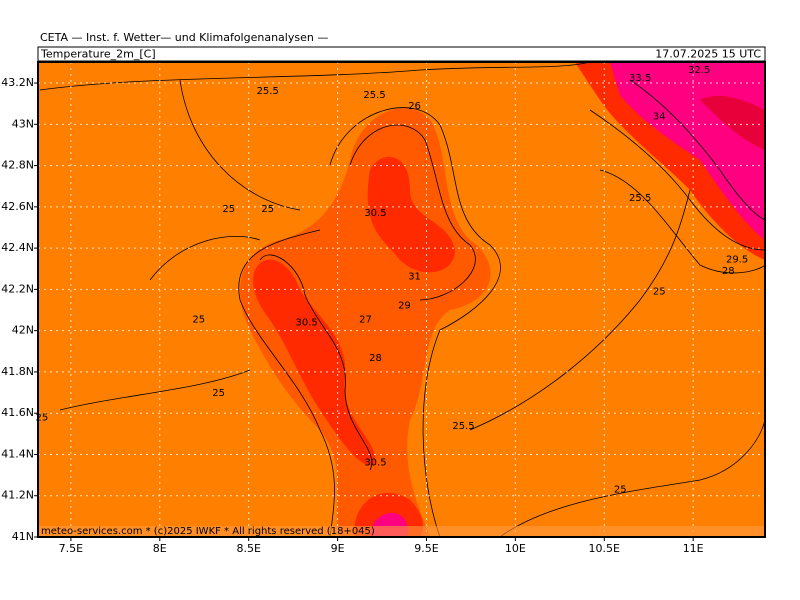  What do you see at coordinates (17, 82) in the screenshot?
I see `lat-tick-label: 43.2N` at bounding box center [17, 82].